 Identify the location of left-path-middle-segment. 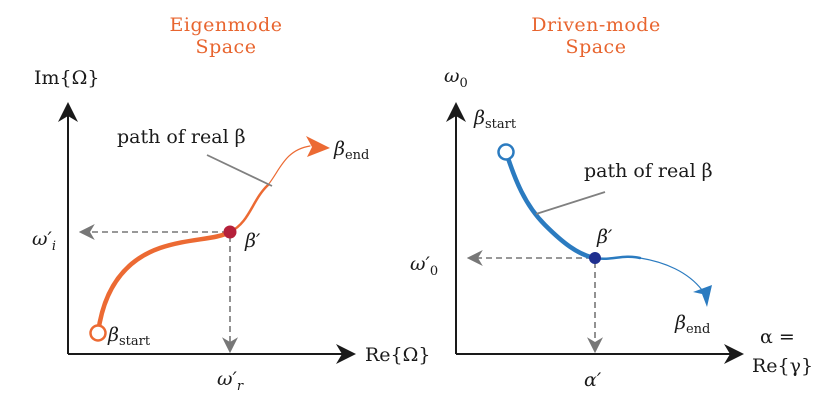
(249, 208).